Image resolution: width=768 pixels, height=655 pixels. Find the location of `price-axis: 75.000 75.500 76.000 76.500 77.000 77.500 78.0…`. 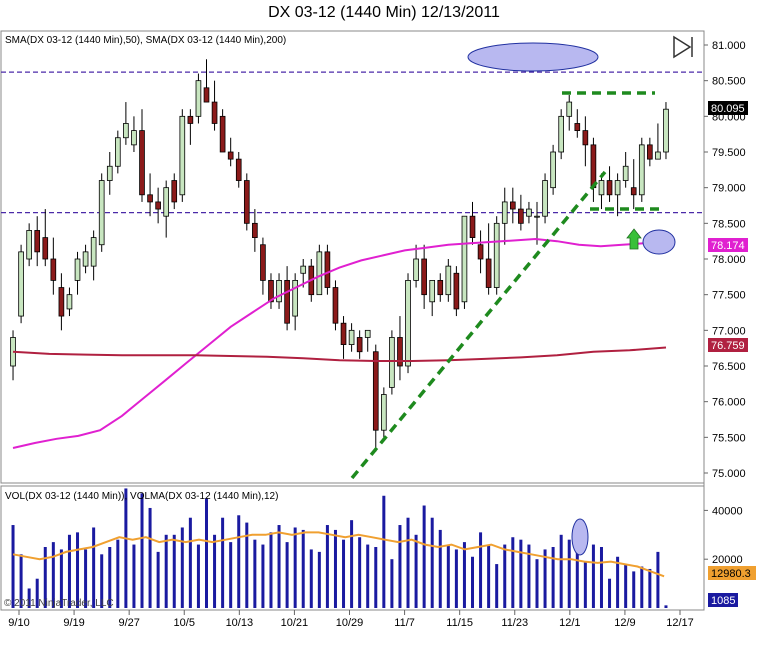

price-axis: 75.000 75.500 76.000 76.500 77.000 77.500 78.0… is located at coordinates (725, 260).